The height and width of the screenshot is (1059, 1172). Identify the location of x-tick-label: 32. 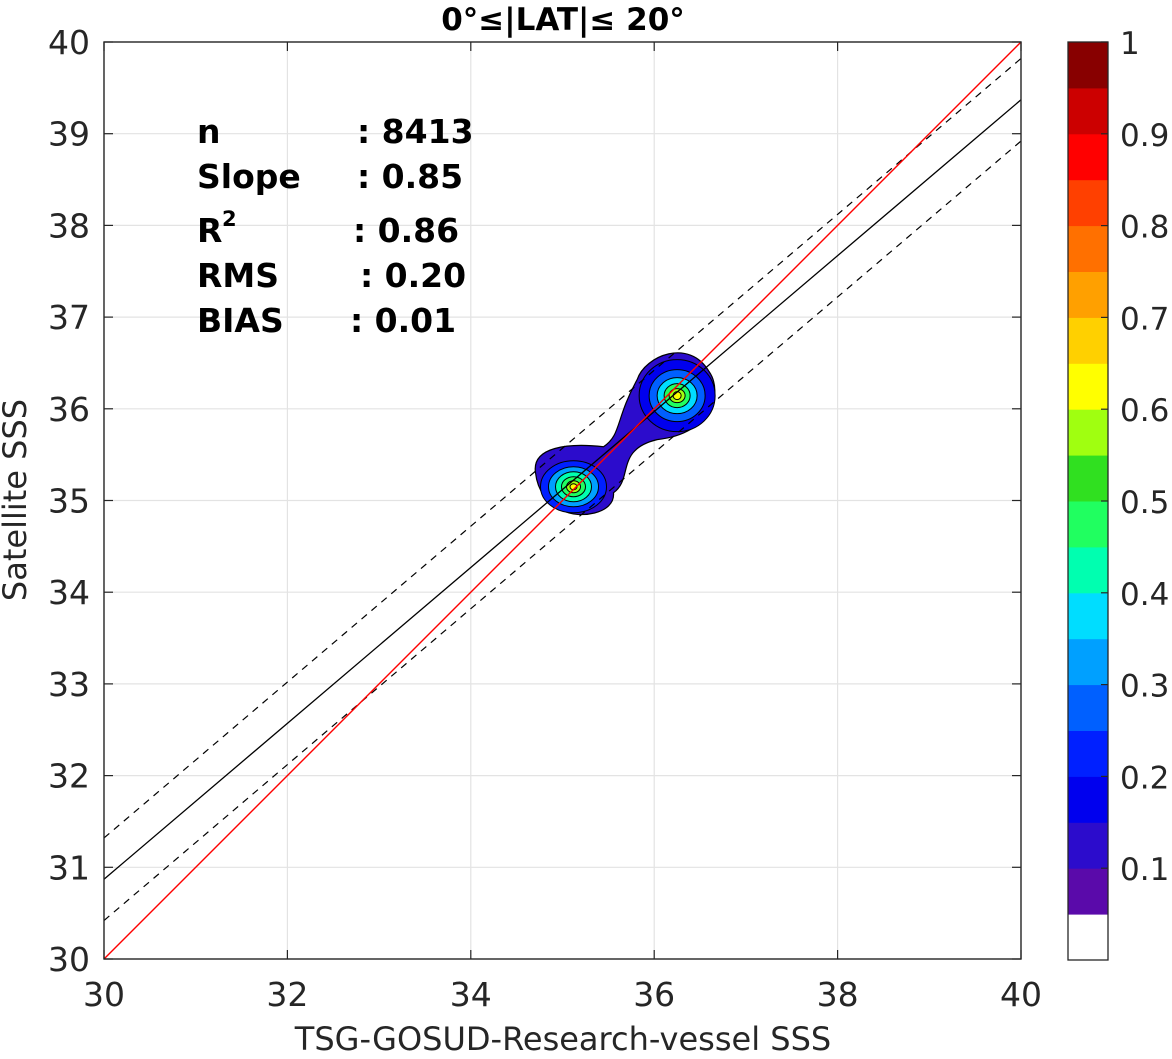
(287, 994).